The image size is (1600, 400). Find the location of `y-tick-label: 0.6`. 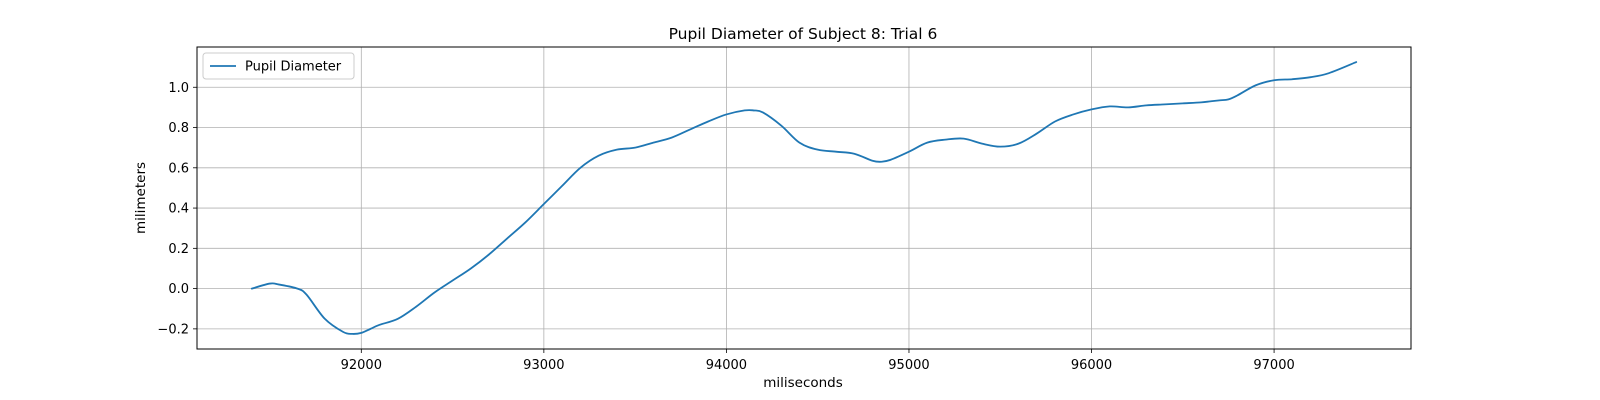

y-tick-label: 0.6 is located at coordinates (178, 168).